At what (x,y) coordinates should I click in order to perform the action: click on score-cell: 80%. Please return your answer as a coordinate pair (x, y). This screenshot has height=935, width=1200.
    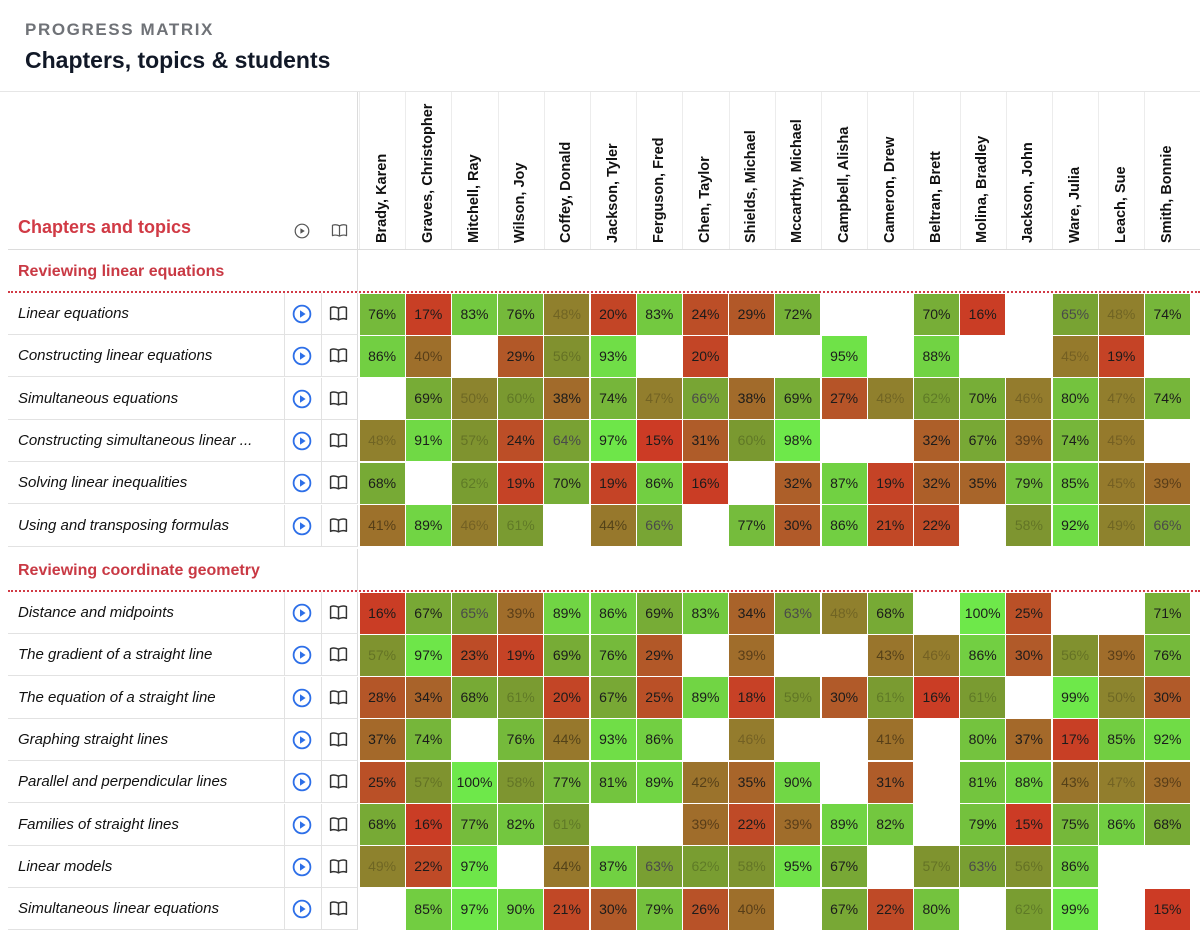
    Looking at the image, I should click on (936, 909).